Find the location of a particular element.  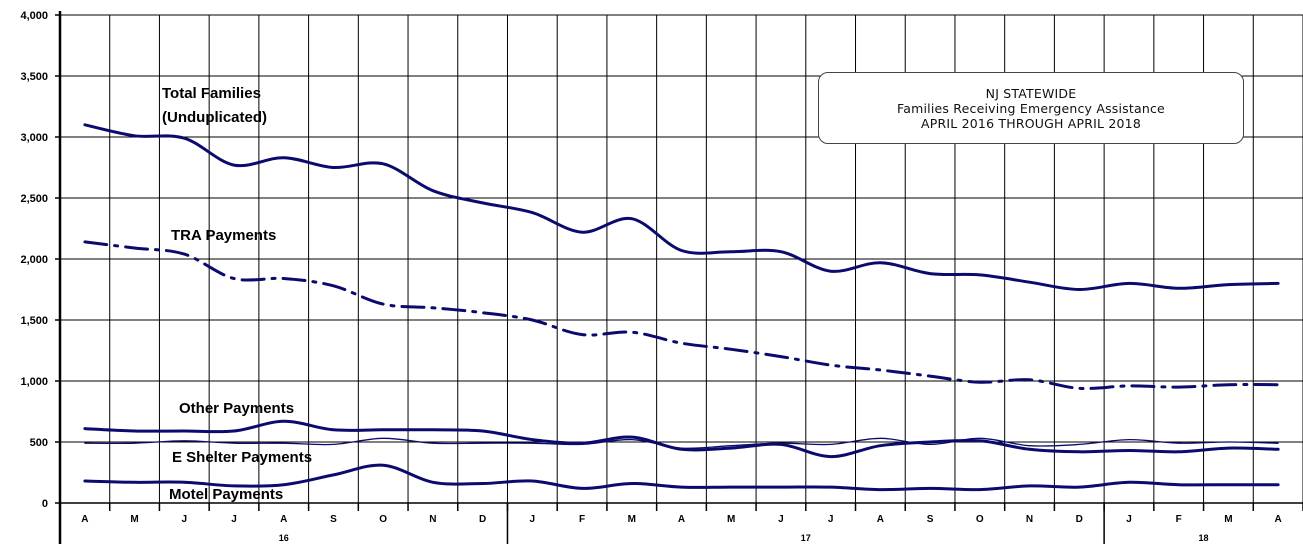

y-tick-label: 4,000 is located at coordinates (34, 16).